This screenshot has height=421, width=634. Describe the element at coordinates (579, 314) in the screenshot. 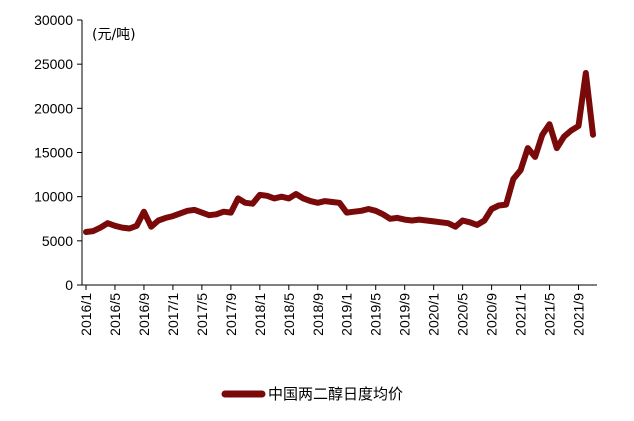

I see `x-tick-label: 2021/9` at that location.